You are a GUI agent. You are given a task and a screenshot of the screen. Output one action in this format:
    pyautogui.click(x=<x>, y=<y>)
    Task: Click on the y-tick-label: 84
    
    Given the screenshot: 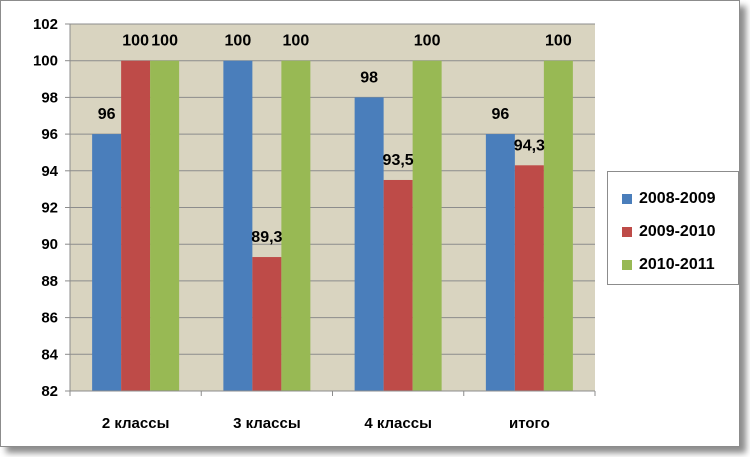 What is the action you would take?
    pyautogui.click(x=49, y=354)
    